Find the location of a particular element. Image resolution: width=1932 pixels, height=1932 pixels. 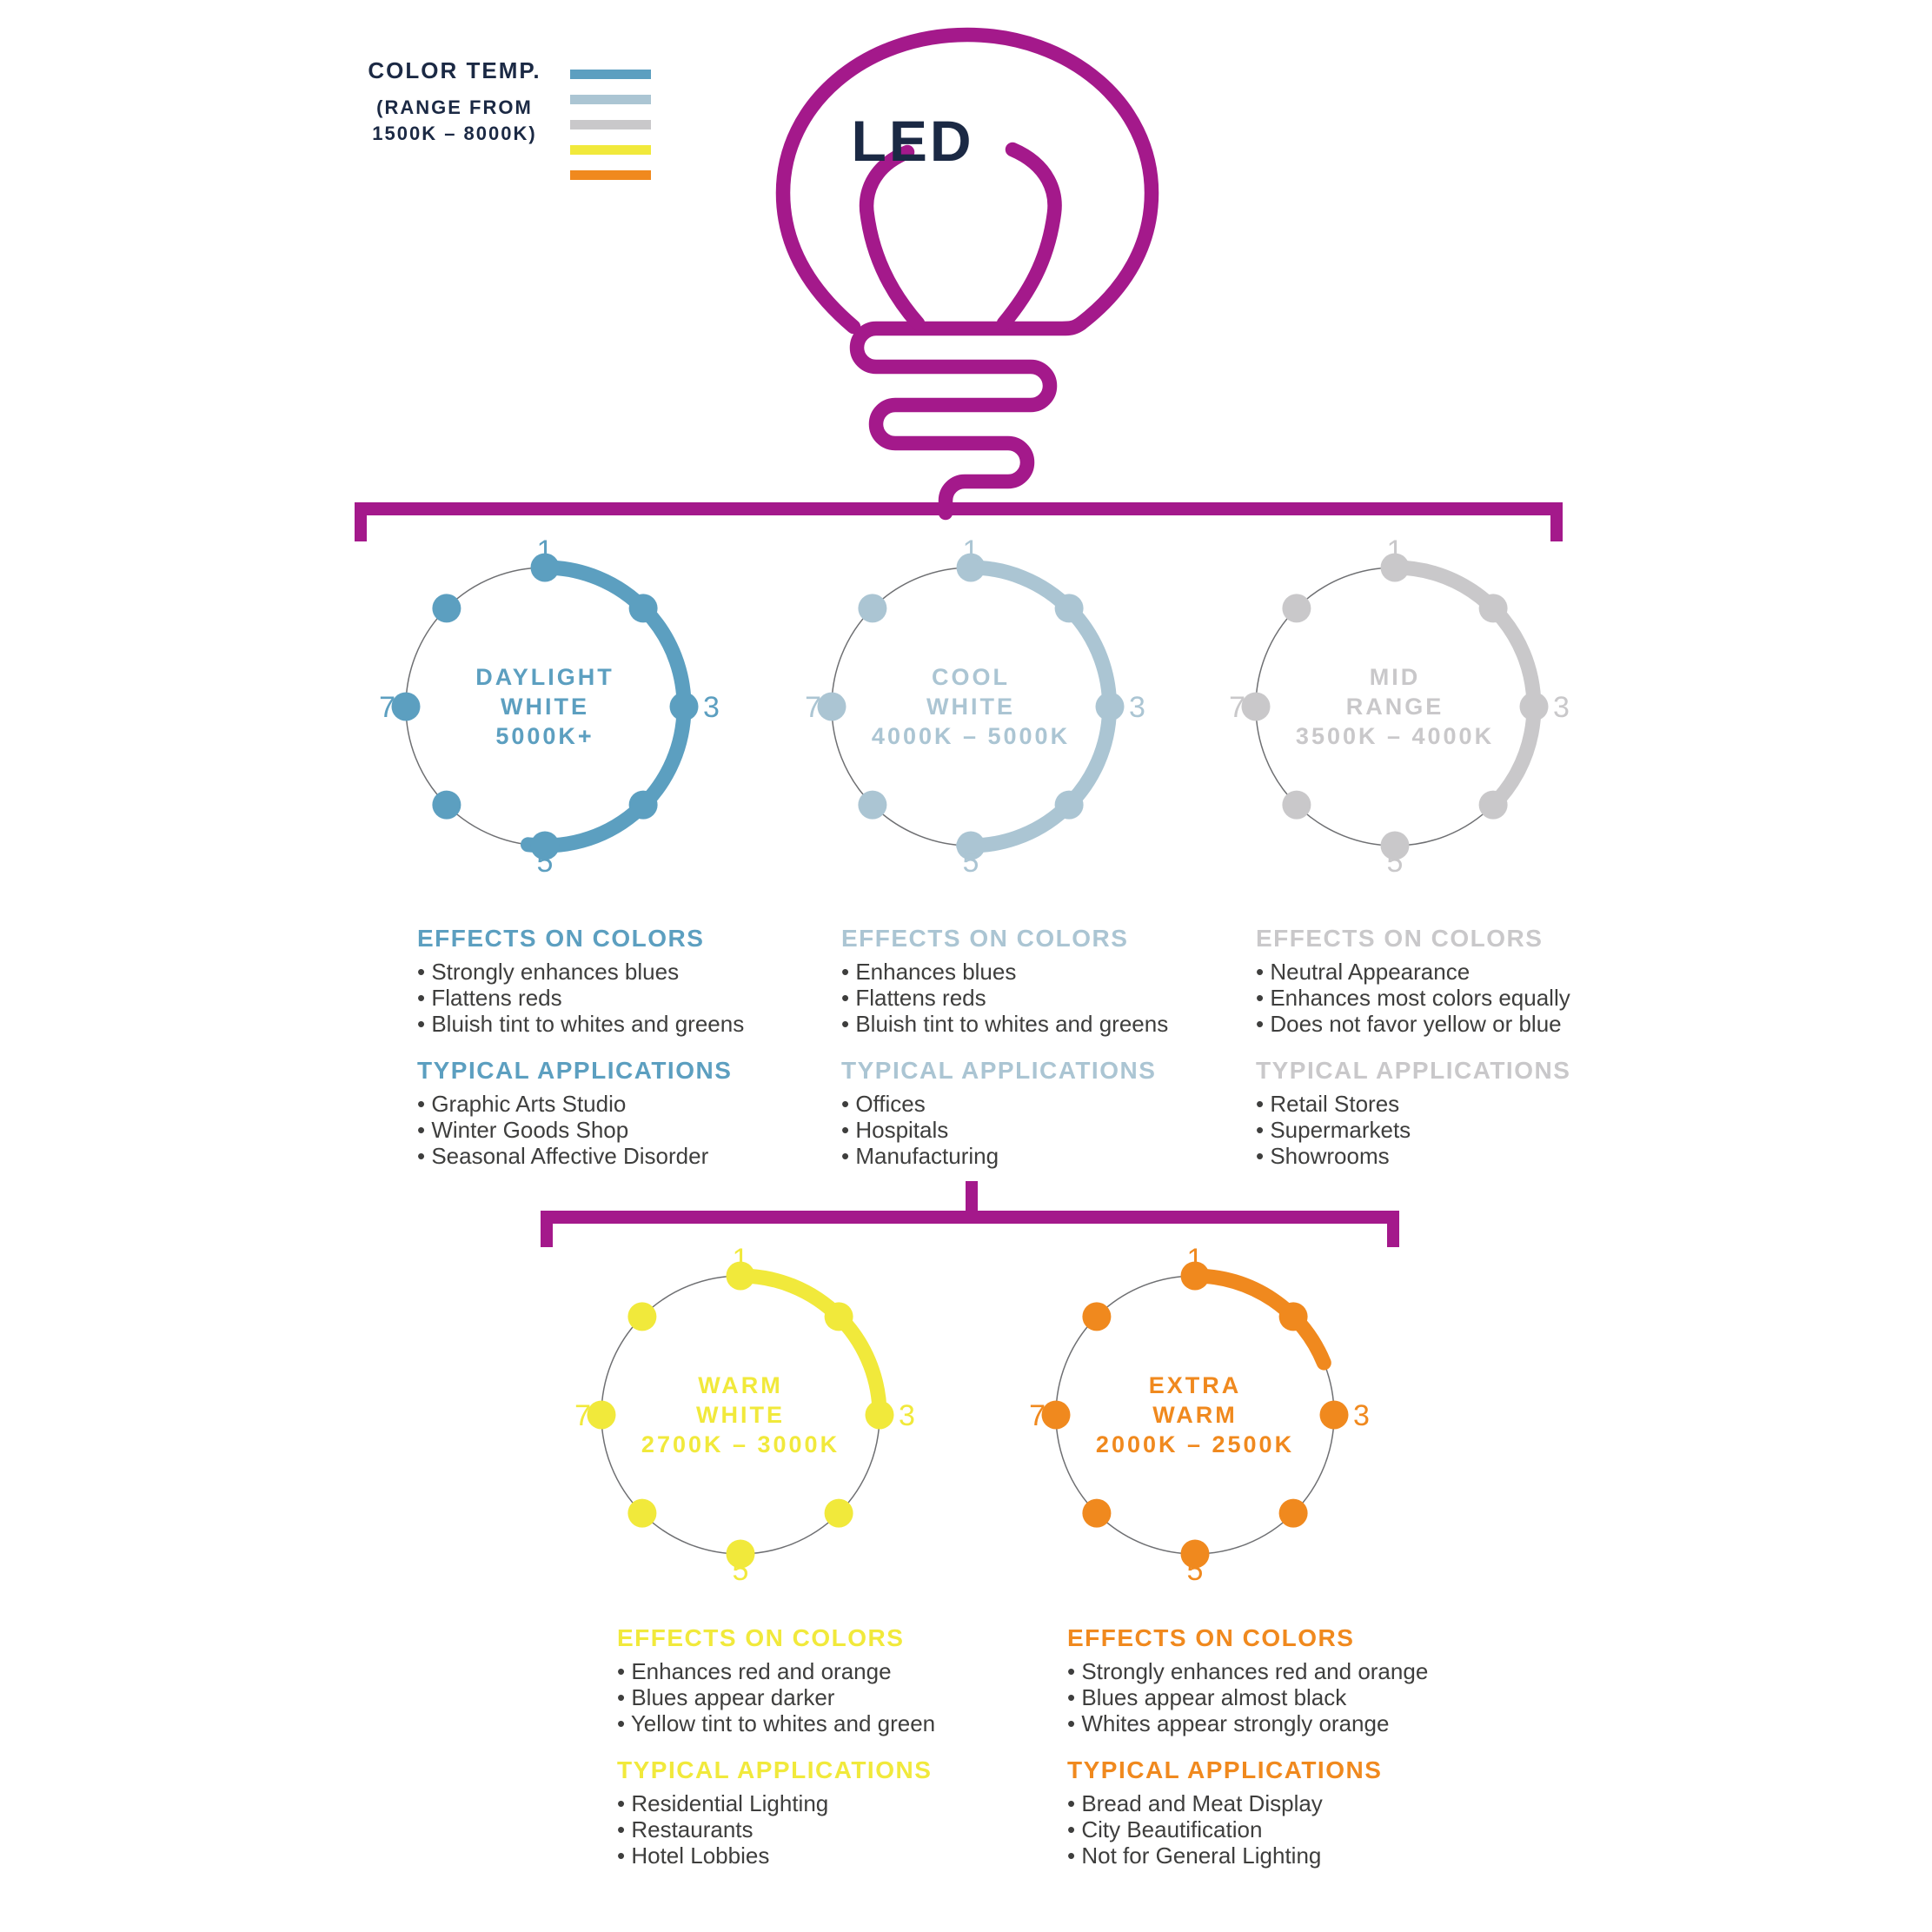

dial-title-line: DAYLIGHT is located at coordinates (544, 677).